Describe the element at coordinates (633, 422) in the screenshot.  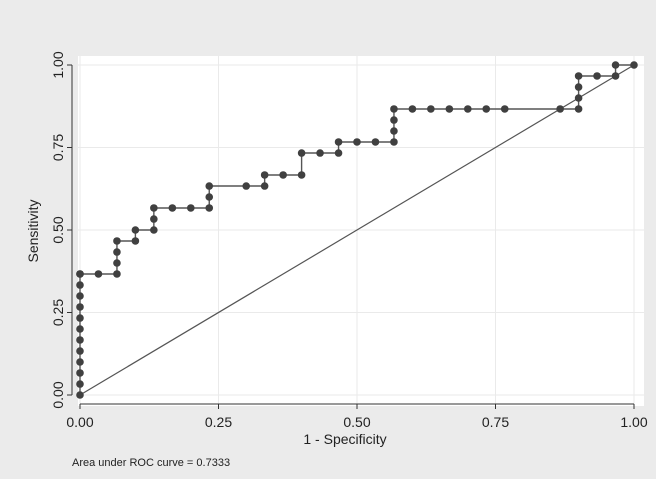
I see `x-tick-label: 1.00` at that location.